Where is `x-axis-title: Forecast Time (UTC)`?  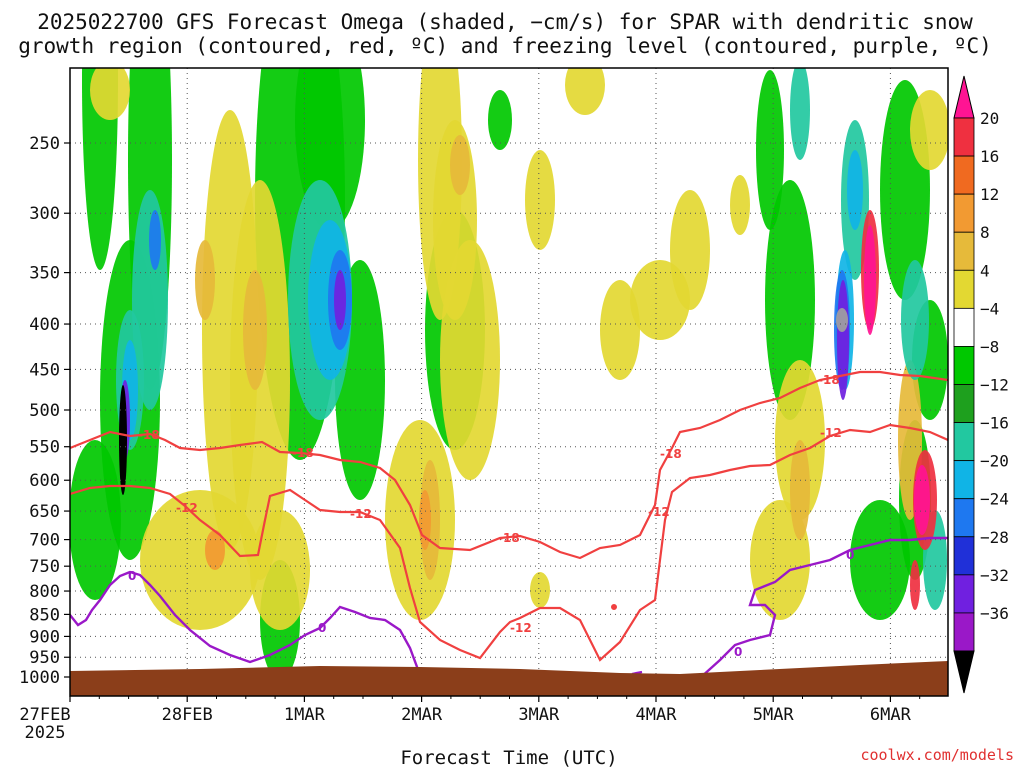
x-axis-title: Forecast Time (UTC) is located at coordinates (508, 757).